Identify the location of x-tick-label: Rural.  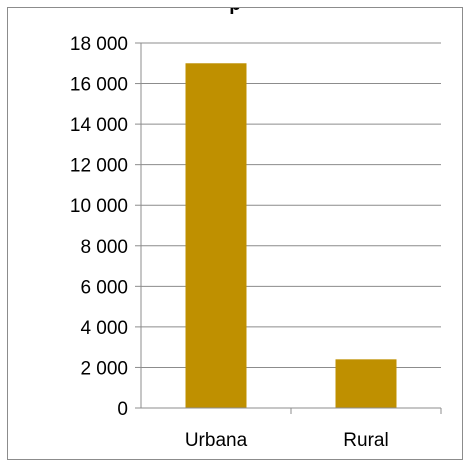
(365, 440).